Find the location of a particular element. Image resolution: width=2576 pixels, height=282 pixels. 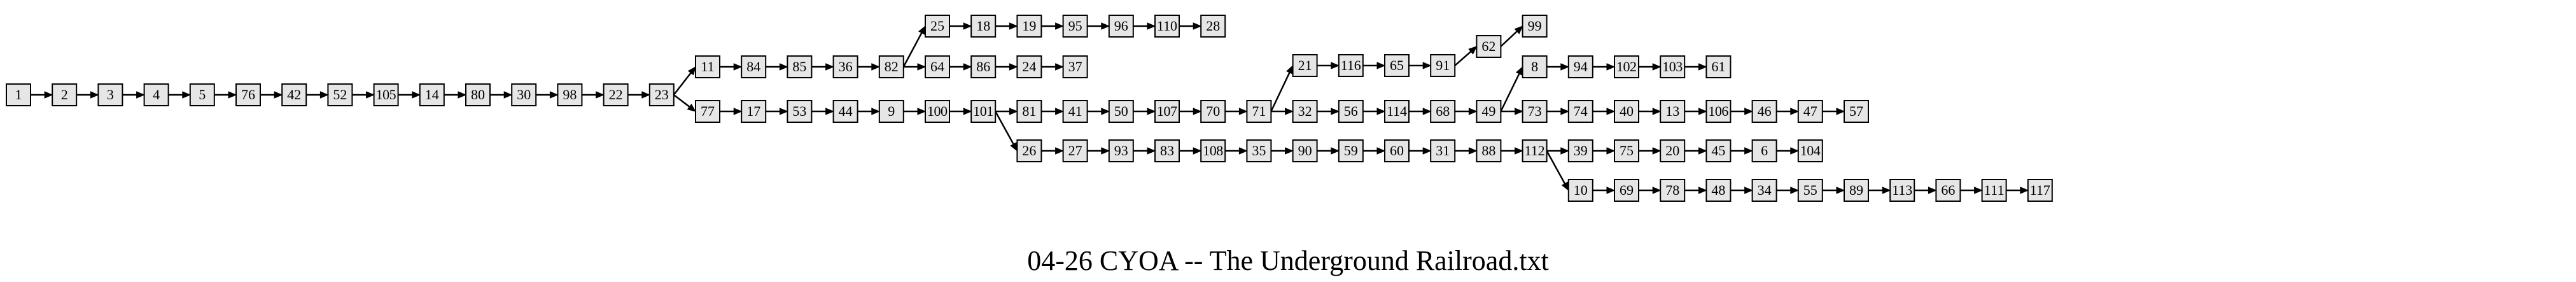

node-label: 13 is located at coordinates (1672, 111).